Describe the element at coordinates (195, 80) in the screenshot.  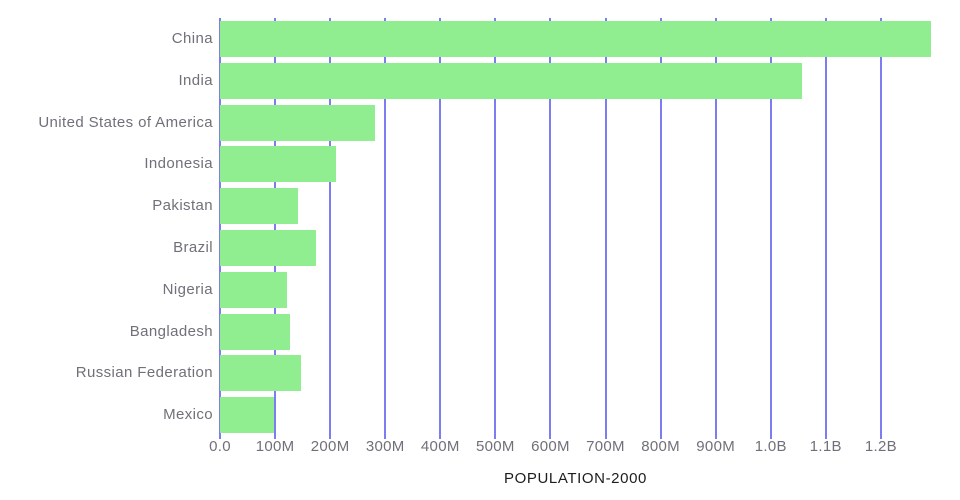
I see `category-label: India` at that location.